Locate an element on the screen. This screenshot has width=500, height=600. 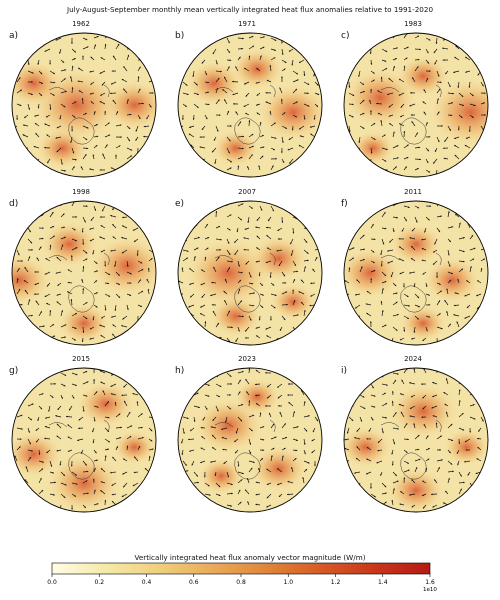
panel-year-title: 1983 is located at coordinates (413, 24).